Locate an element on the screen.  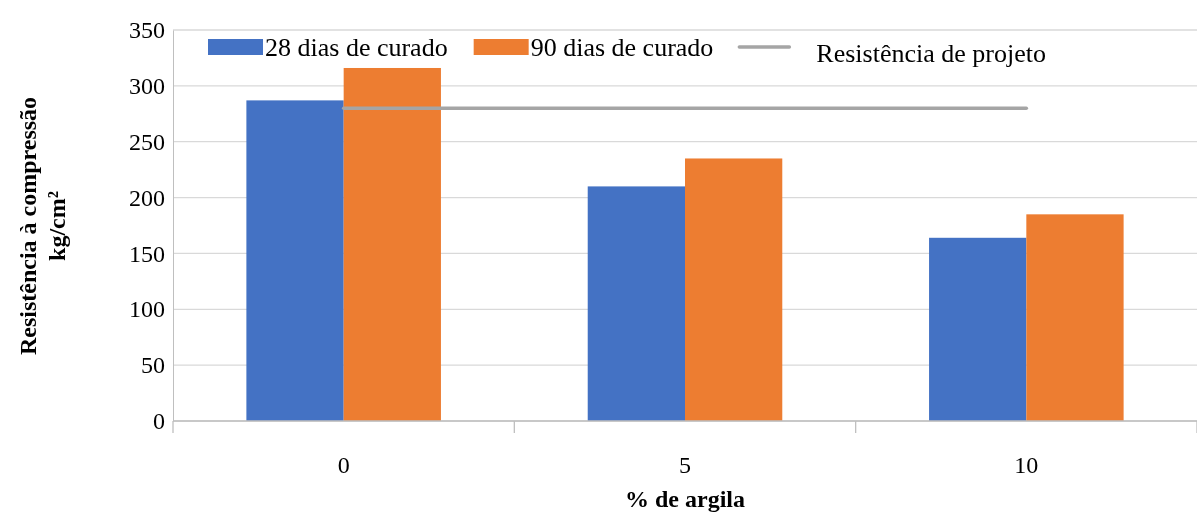
y-tick-label: 250 is located at coordinates (147, 141).